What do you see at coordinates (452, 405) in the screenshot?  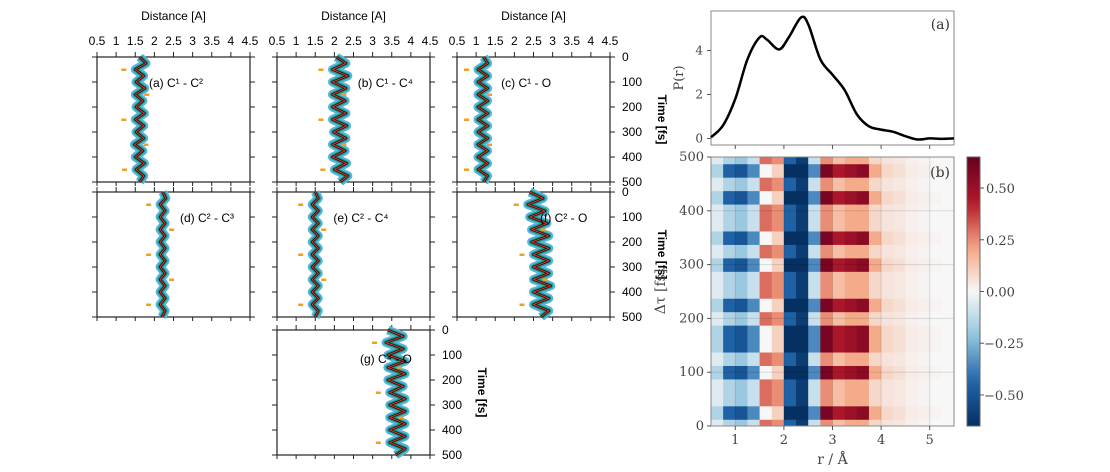 I see `y-tick-label: 300` at bounding box center [452, 405].